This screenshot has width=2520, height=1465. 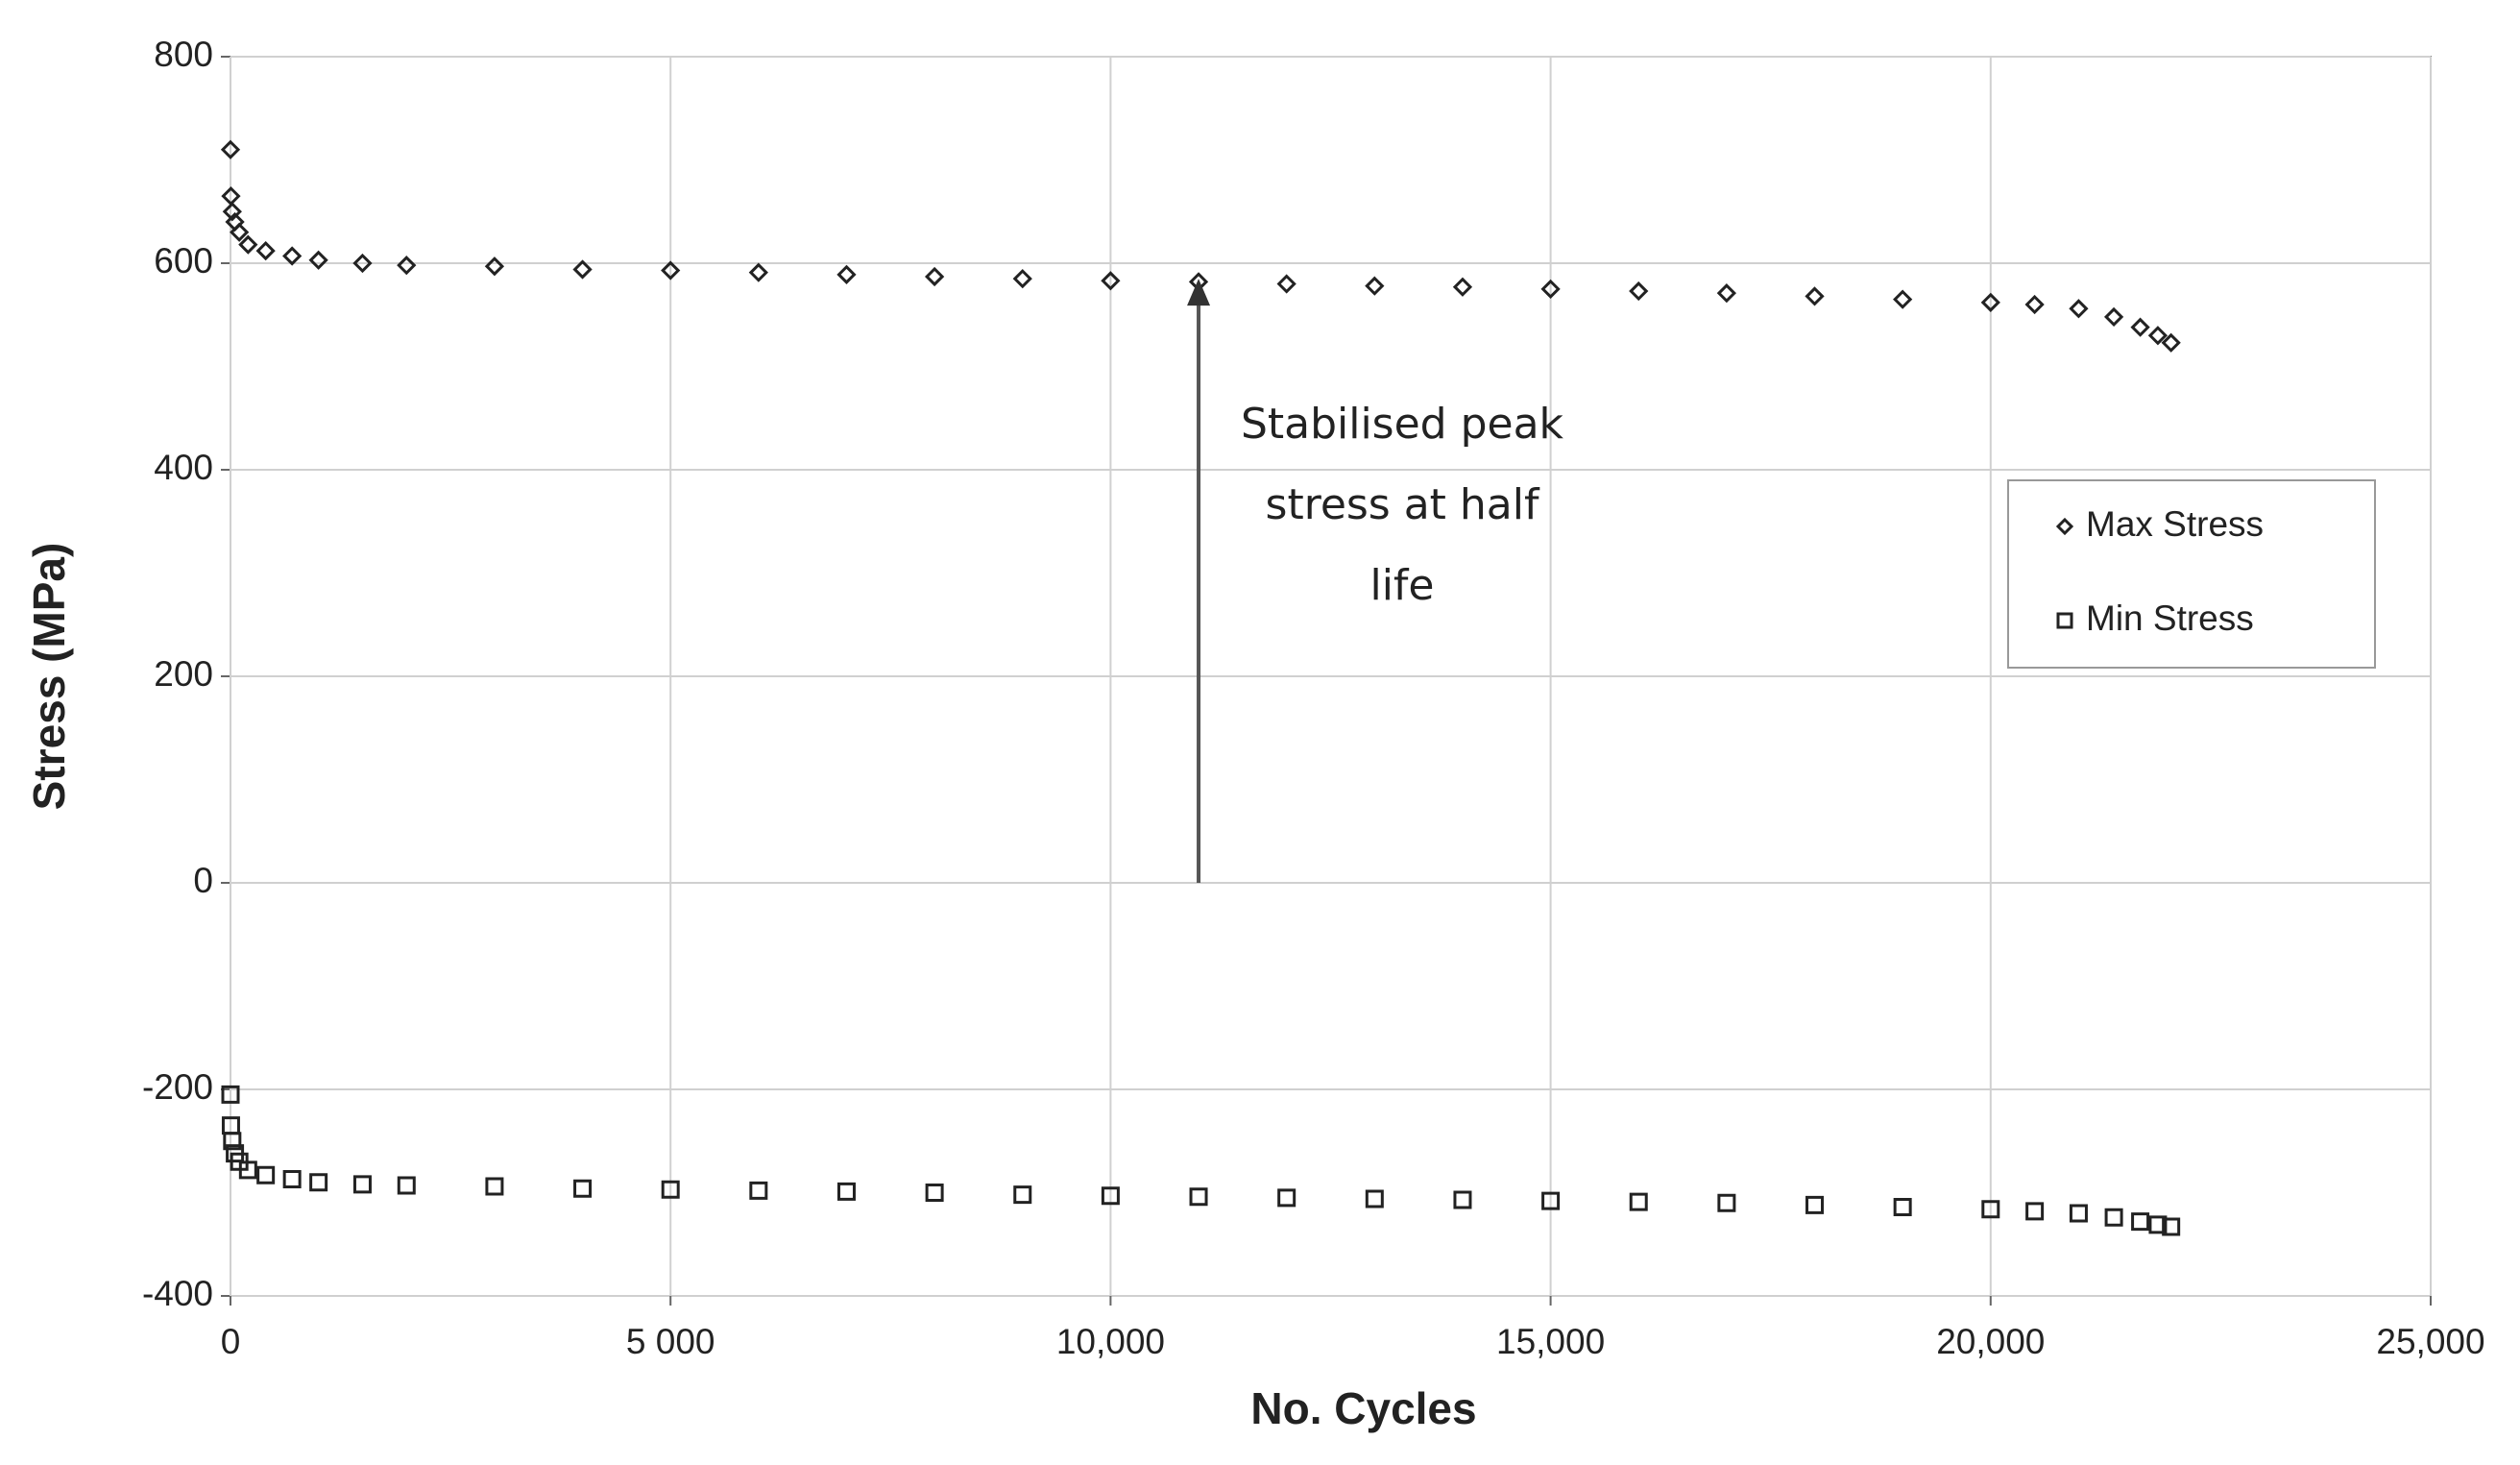 I want to click on annotation-text: Stabilised peak, so click(x=1402, y=424).